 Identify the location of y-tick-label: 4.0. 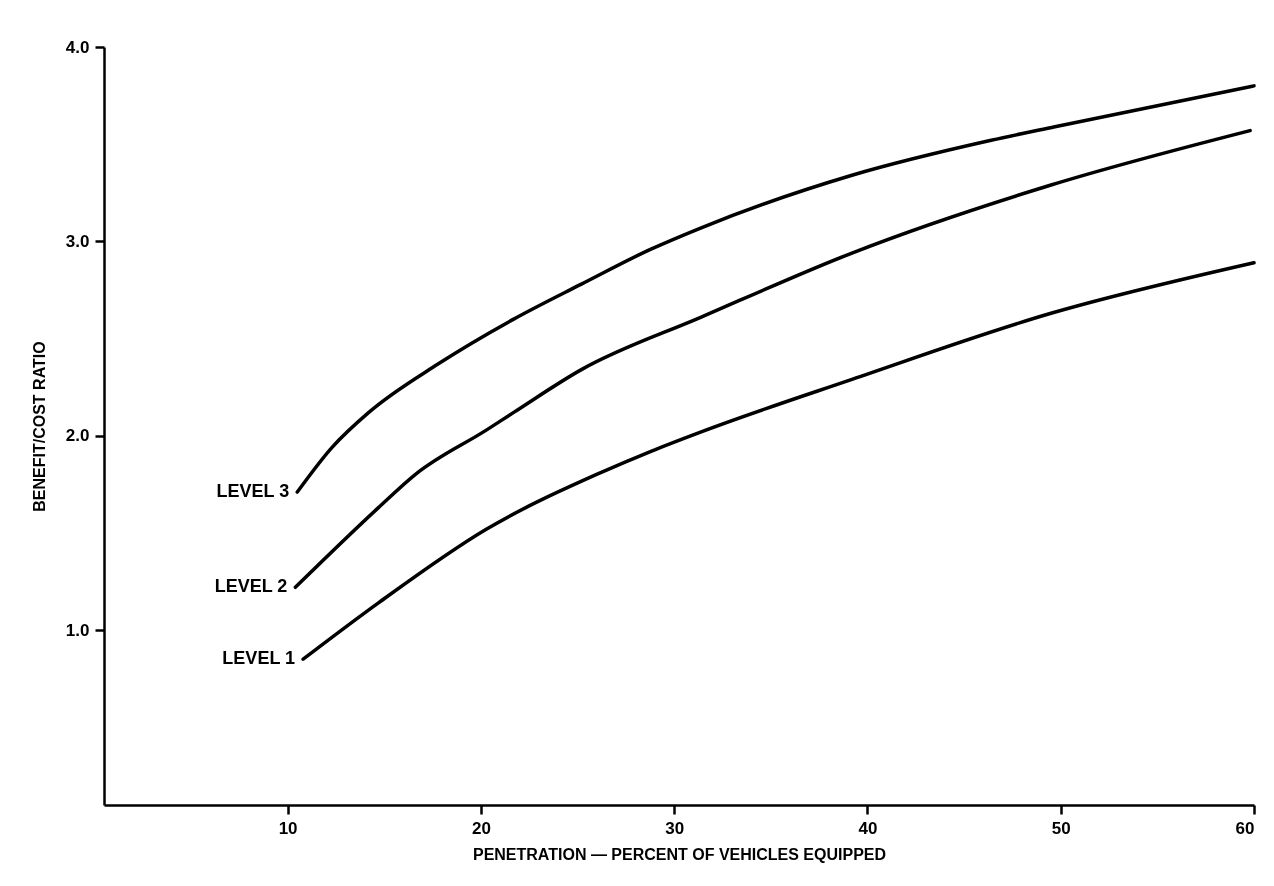
(77, 47).